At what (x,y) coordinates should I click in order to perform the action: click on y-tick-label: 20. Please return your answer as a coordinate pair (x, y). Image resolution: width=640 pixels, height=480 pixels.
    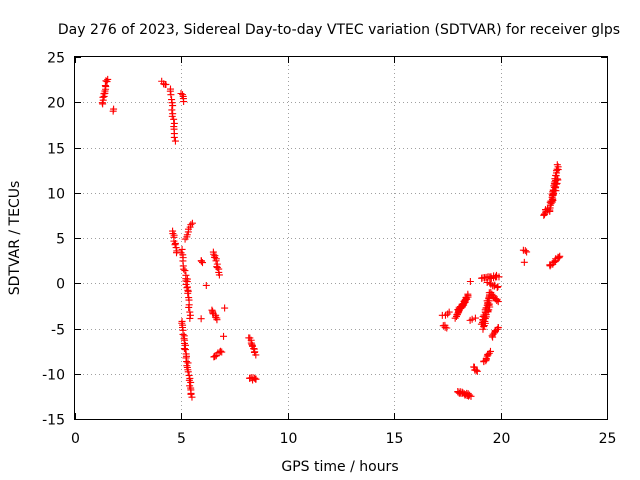
    Looking at the image, I should click on (56, 104).